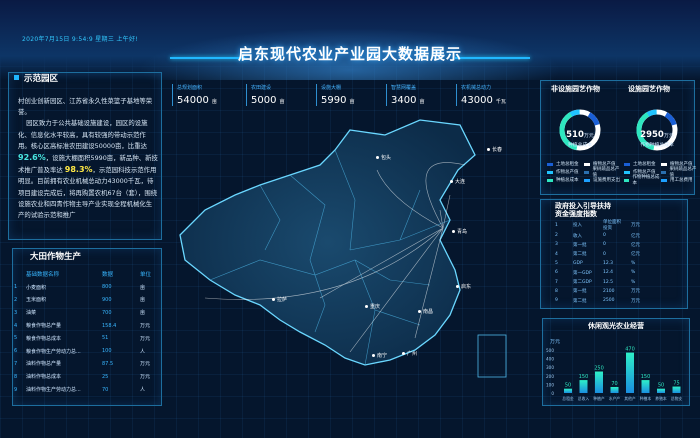 This screenshot has height=438, width=700. I want to click on row-value: 0, so click(604, 245).